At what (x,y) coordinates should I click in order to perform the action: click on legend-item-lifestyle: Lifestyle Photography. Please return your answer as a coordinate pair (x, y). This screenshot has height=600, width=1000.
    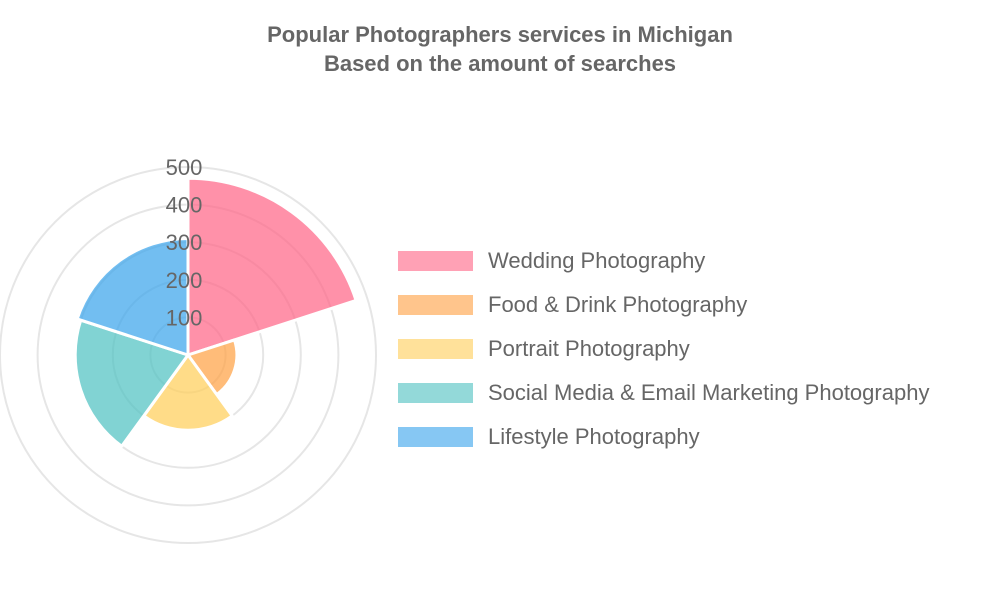
    Looking at the image, I should click on (663, 446).